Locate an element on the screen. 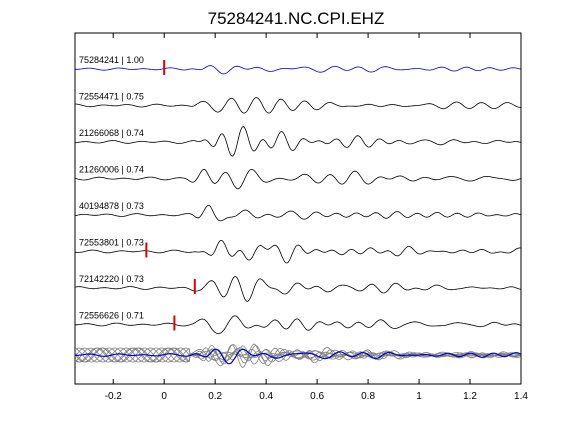 This screenshot has width=576, height=432. trace-label: 21266068 | 0.74 is located at coordinates (111, 133).